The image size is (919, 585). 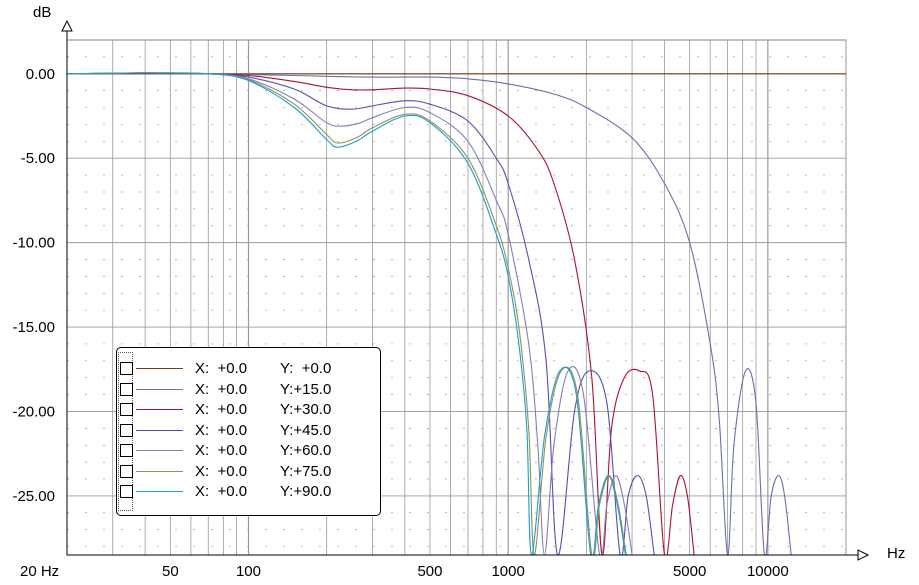 I want to click on legend-y-label: Y:+30.0, so click(x=306, y=409).